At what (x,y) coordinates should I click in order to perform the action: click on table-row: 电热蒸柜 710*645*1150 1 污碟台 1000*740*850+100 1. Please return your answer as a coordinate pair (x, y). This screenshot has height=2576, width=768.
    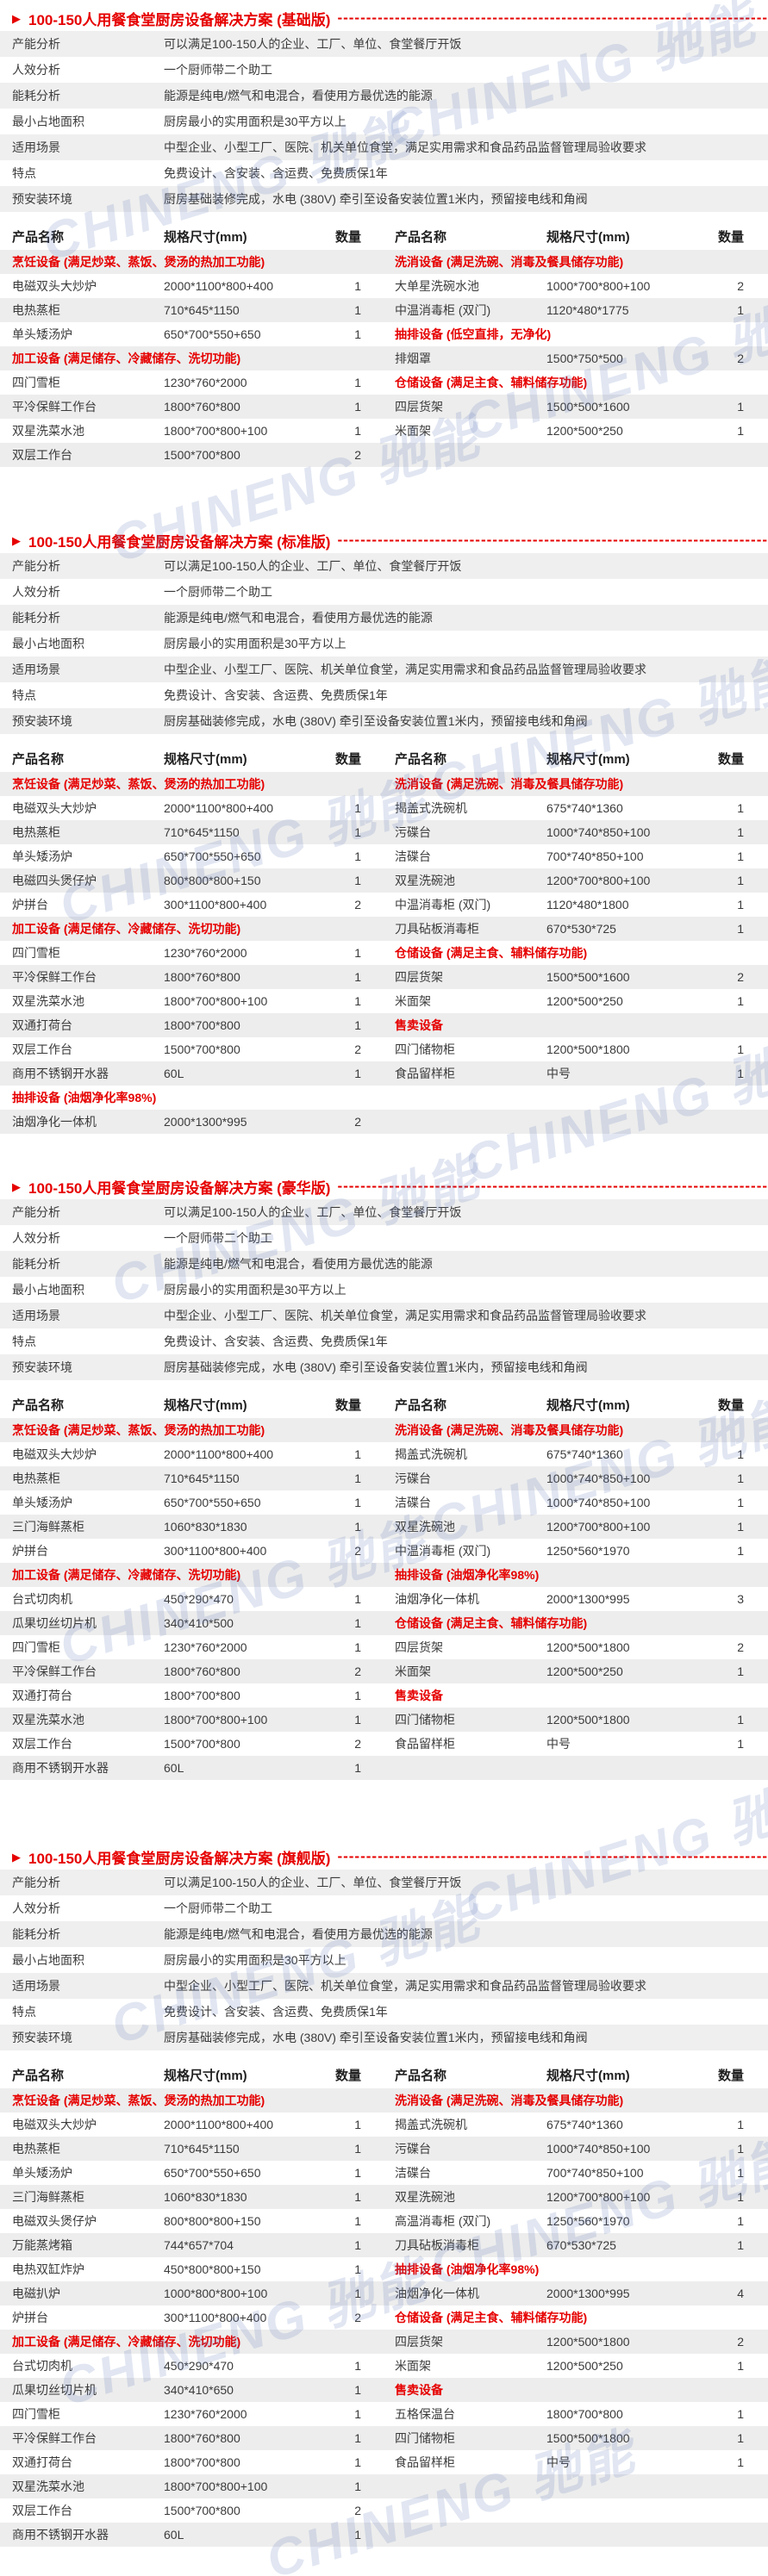
    Looking at the image, I should click on (384, 2149).